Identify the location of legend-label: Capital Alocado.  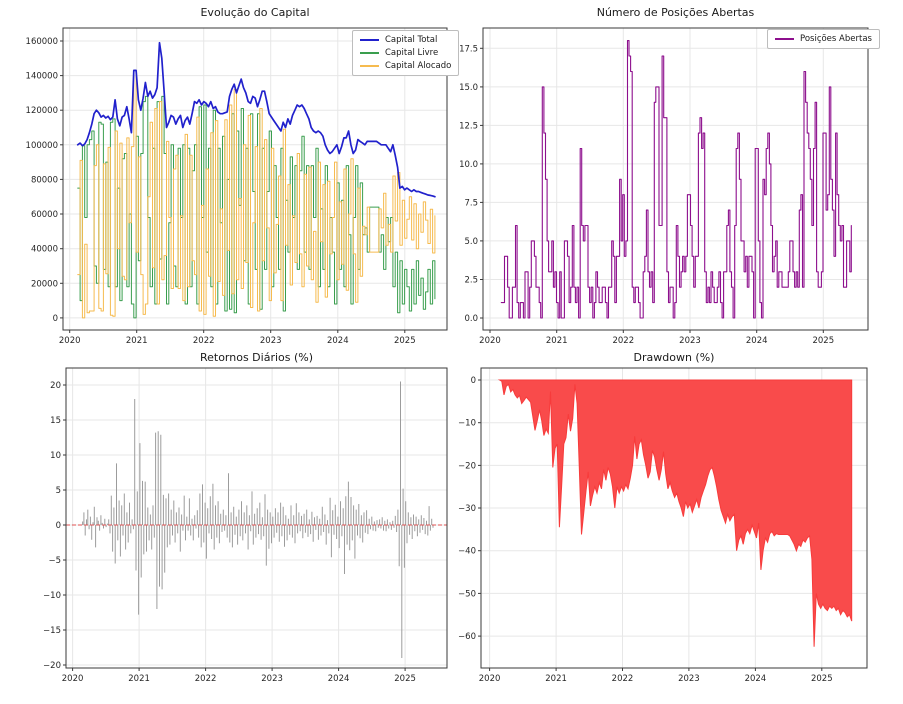
(418, 66).